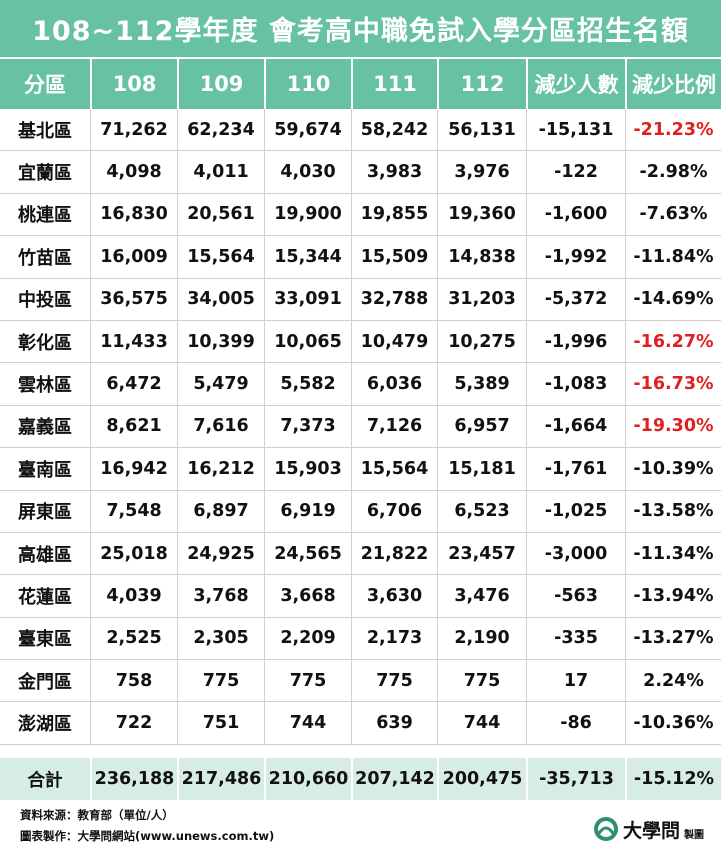  I want to click on cell-region: 高雄區, so click(45, 555).